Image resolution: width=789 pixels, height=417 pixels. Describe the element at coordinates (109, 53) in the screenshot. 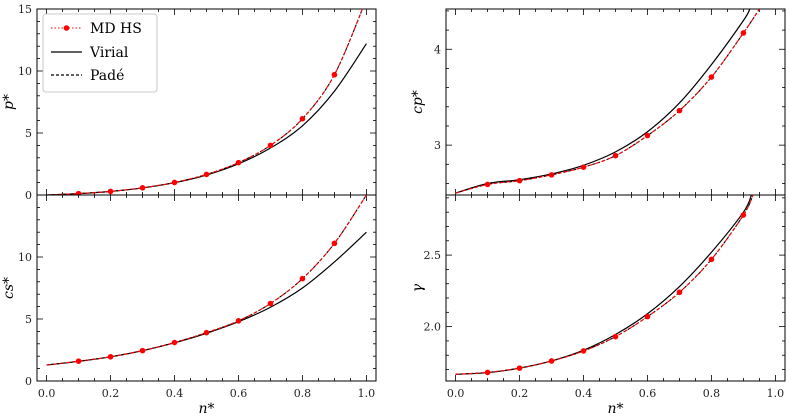

I see `legend-label: Virial` at that location.